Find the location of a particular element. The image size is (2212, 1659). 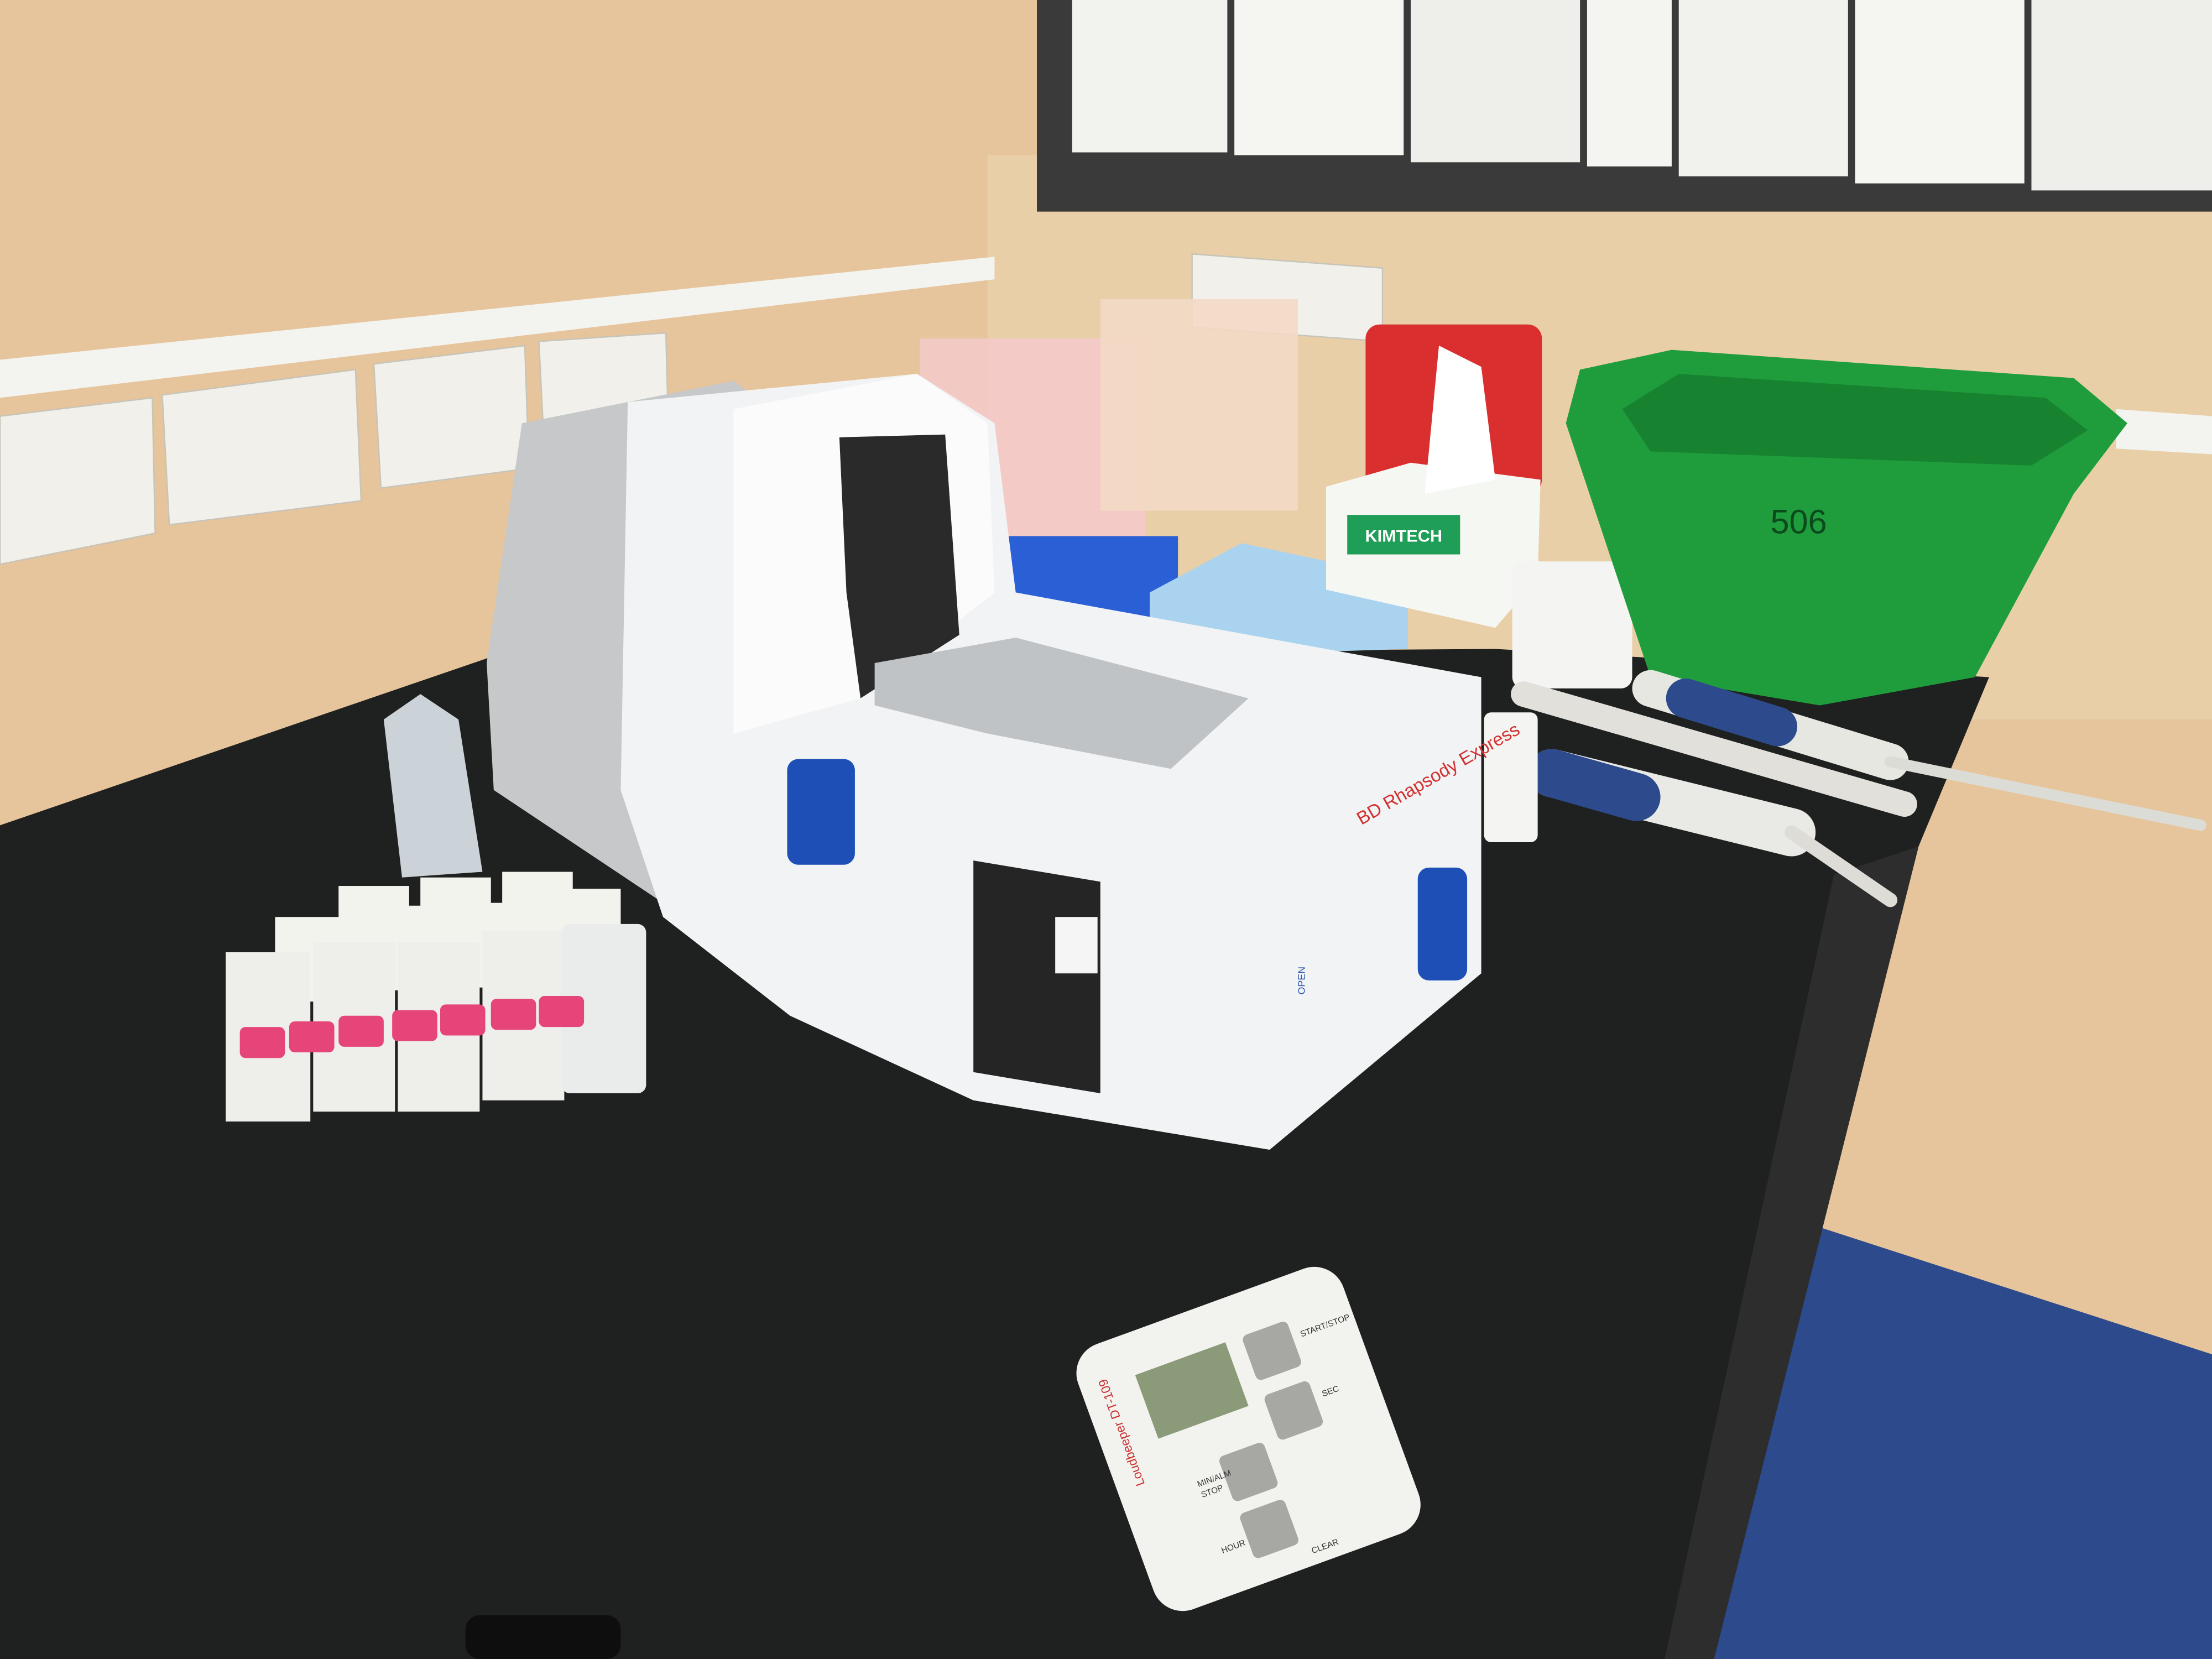

wall-rail is located at coordinates (498, 328).